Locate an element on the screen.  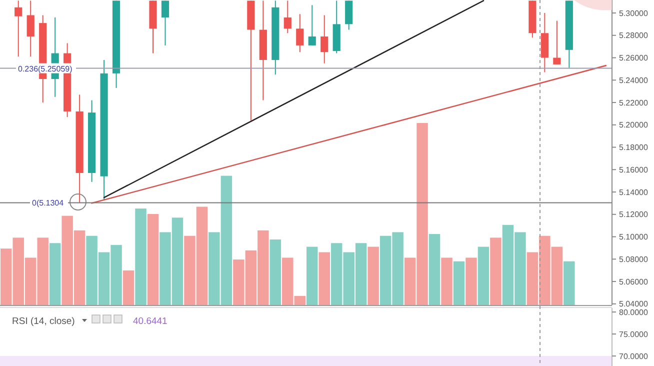
y-tick-label: 5.04000 is located at coordinates (633, 304).